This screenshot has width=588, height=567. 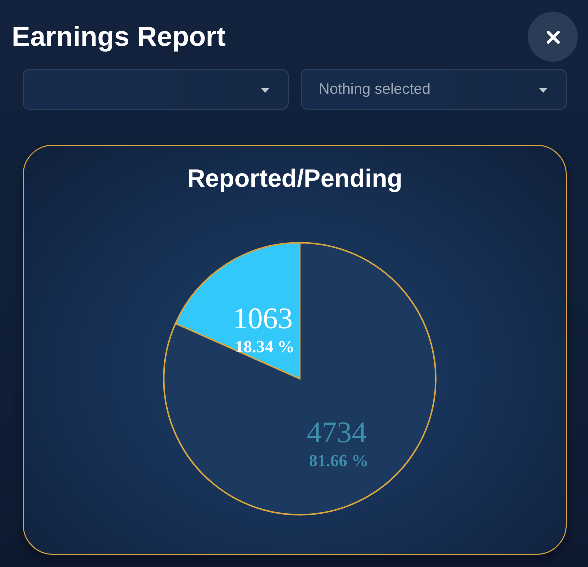 I want to click on chart-subtitle: Reported/Pending, so click(x=295, y=179).